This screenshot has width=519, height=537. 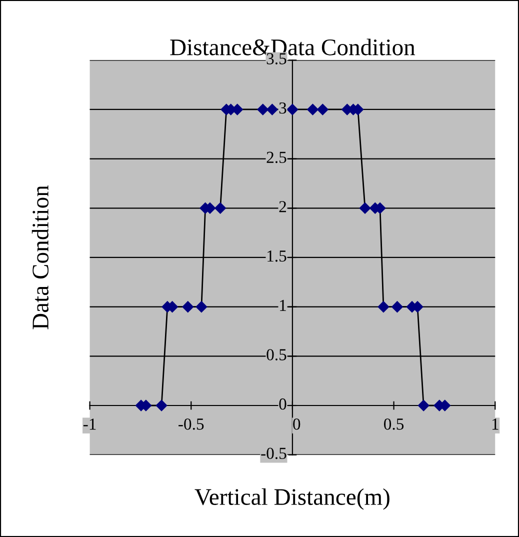 What do you see at coordinates (191, 424) in the screenshot?
I see `x-tick-label: -0.5` at bounding box center [191, 424].